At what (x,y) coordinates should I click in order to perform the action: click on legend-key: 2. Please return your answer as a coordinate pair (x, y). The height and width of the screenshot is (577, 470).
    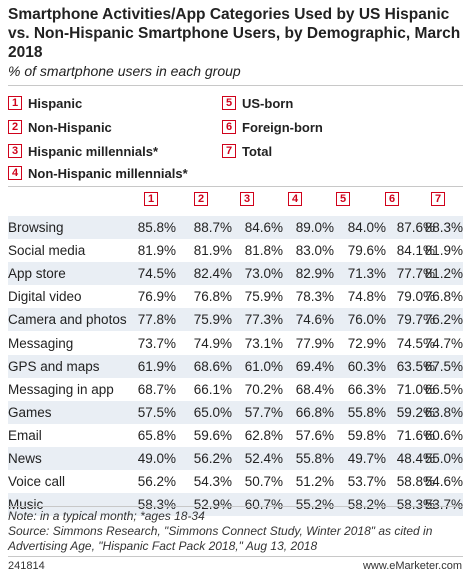
    Looking at the image, I should click on (15, 127).